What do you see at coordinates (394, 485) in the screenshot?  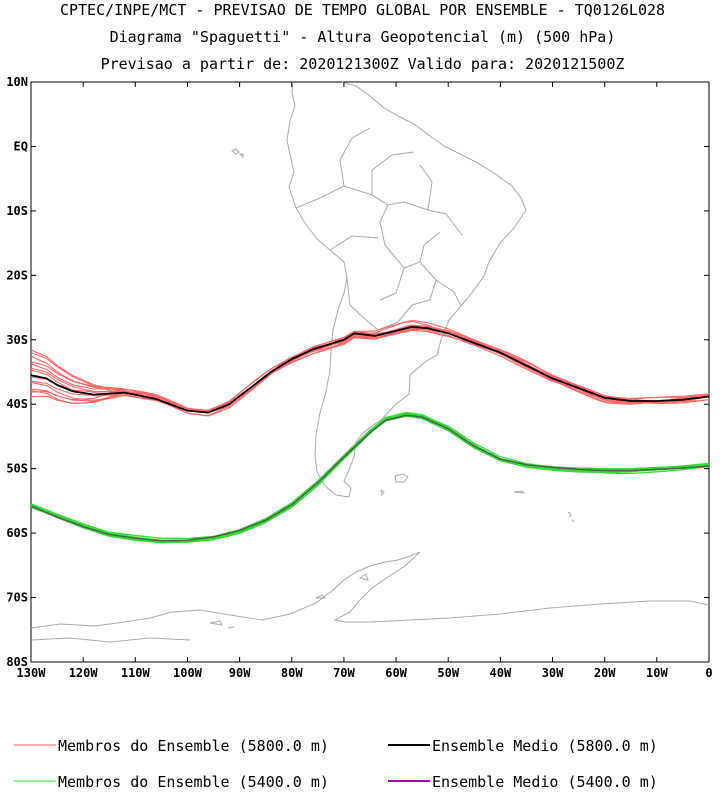 I see `falklands` at bounding box center [394, 485].